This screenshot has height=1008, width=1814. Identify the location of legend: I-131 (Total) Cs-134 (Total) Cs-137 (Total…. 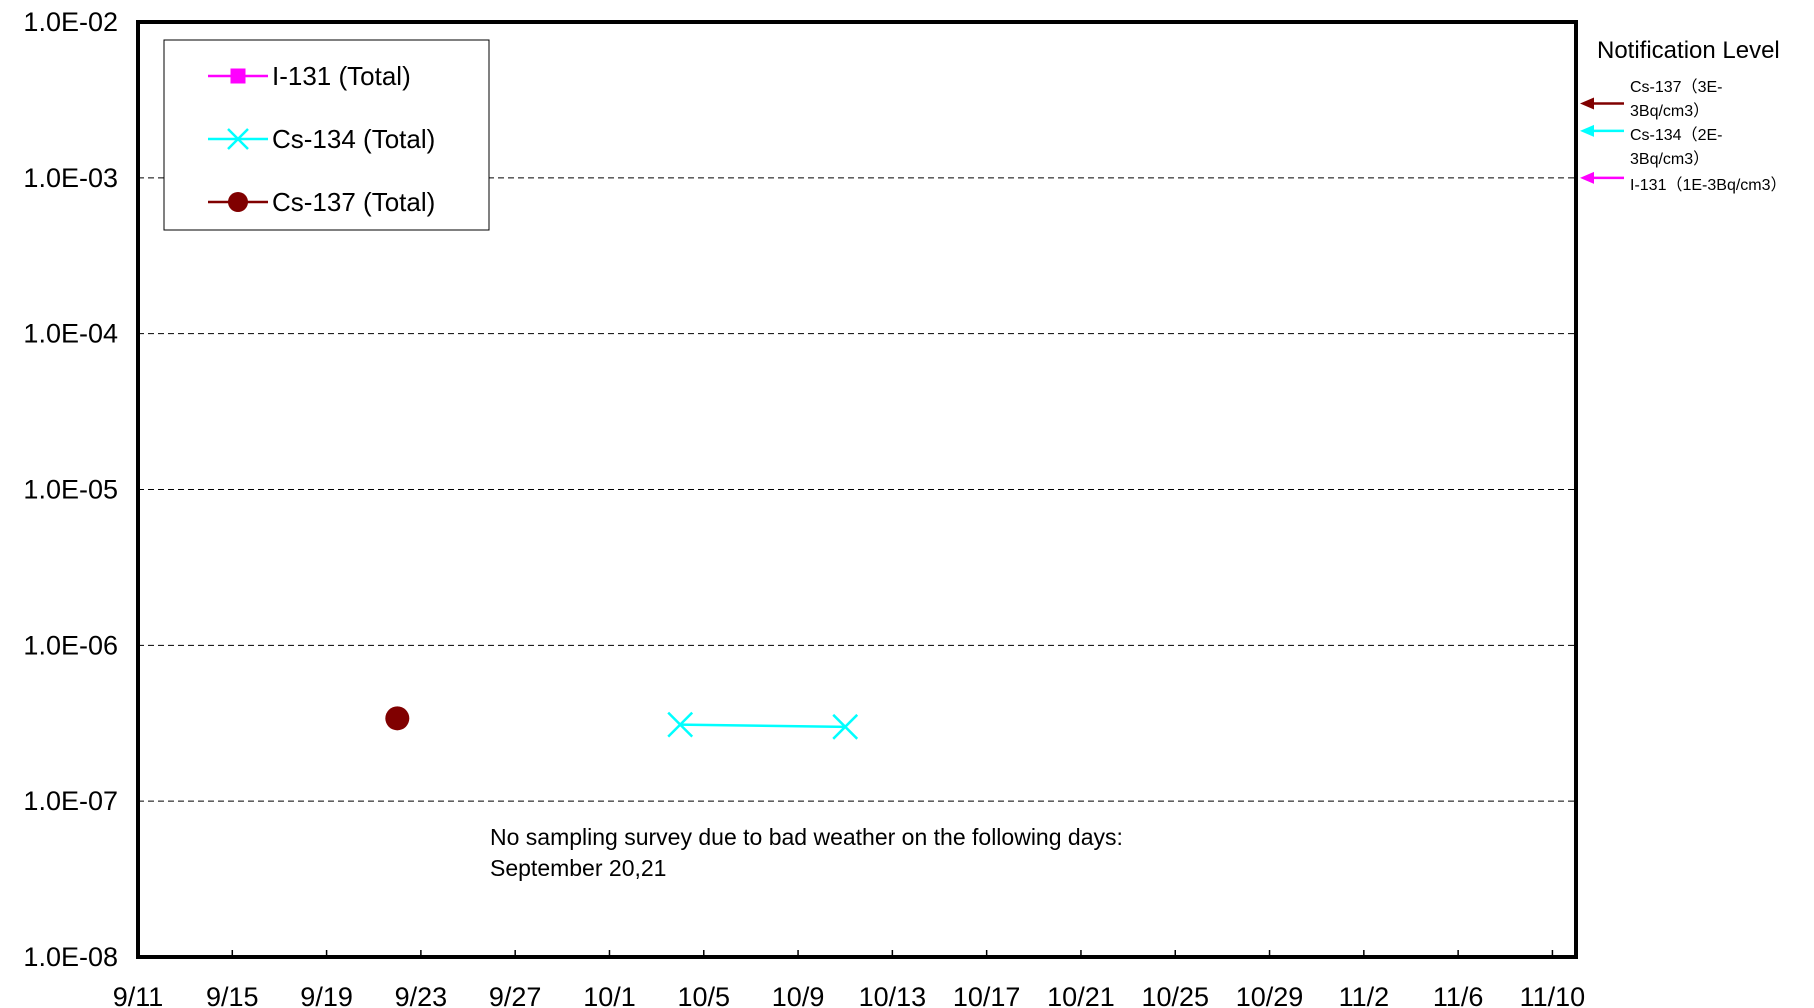
(326, 135).